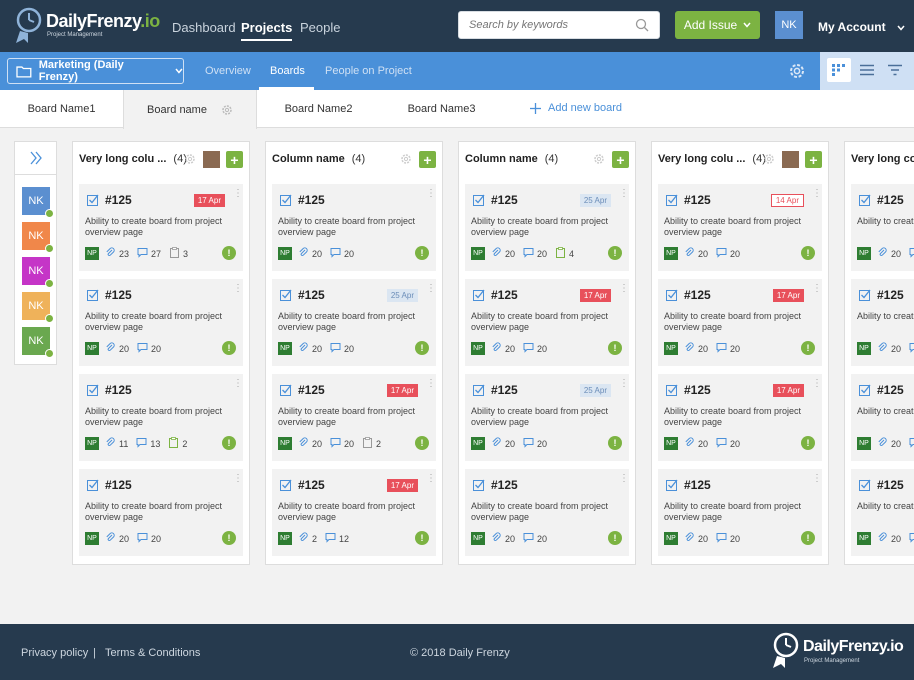 This screenshot has width=914, height=680. Describe the element at coordinates (318, 109) in the screenshot. I see `board-tab-2: Board Name2` at that location.